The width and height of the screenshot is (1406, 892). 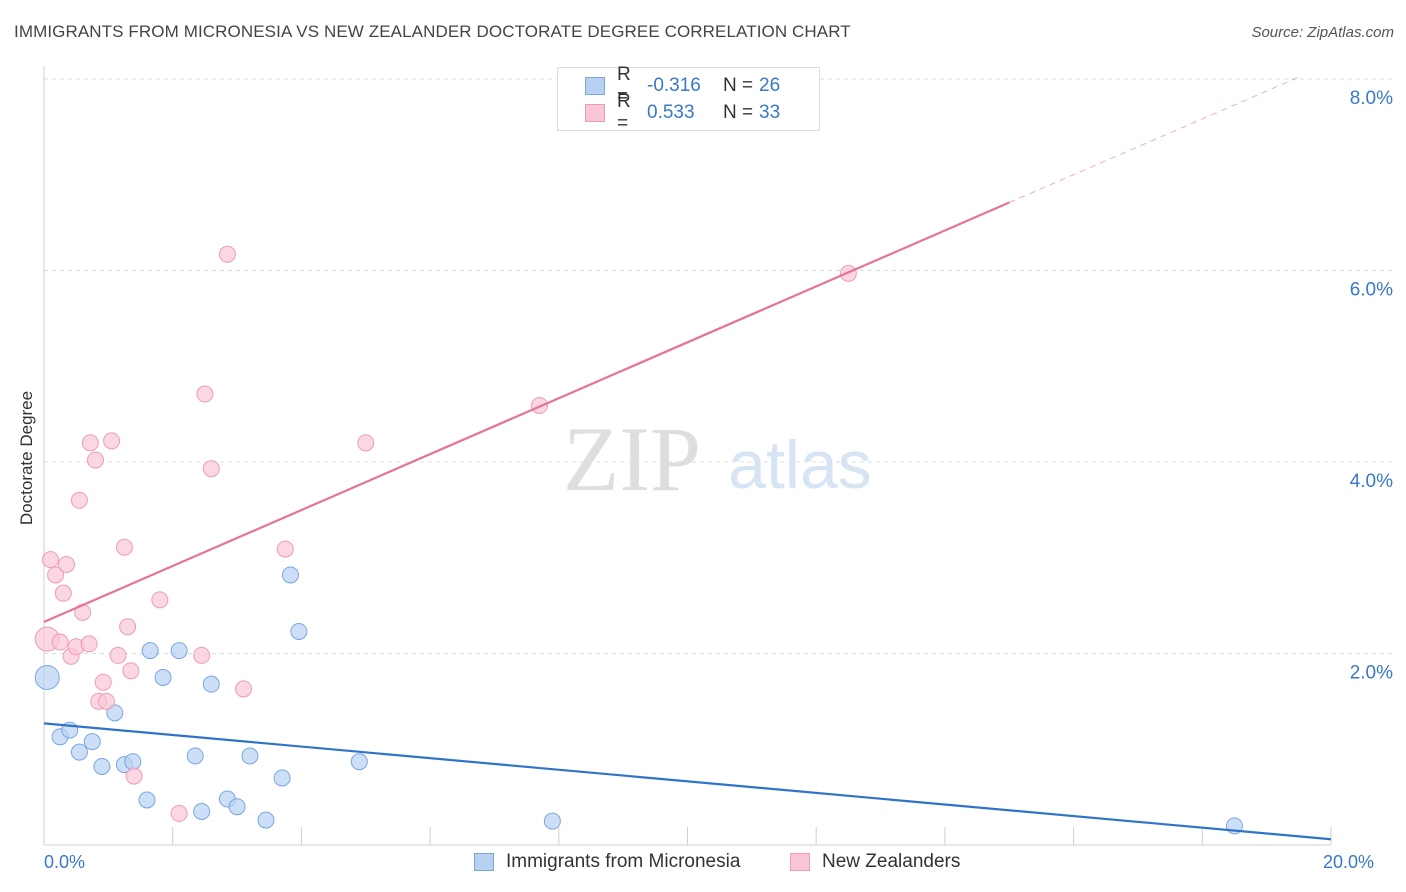 What do you see at coordinates (770, 112) in the screenshot?
I see `n-value: 33` at bounding box center [770, 112].